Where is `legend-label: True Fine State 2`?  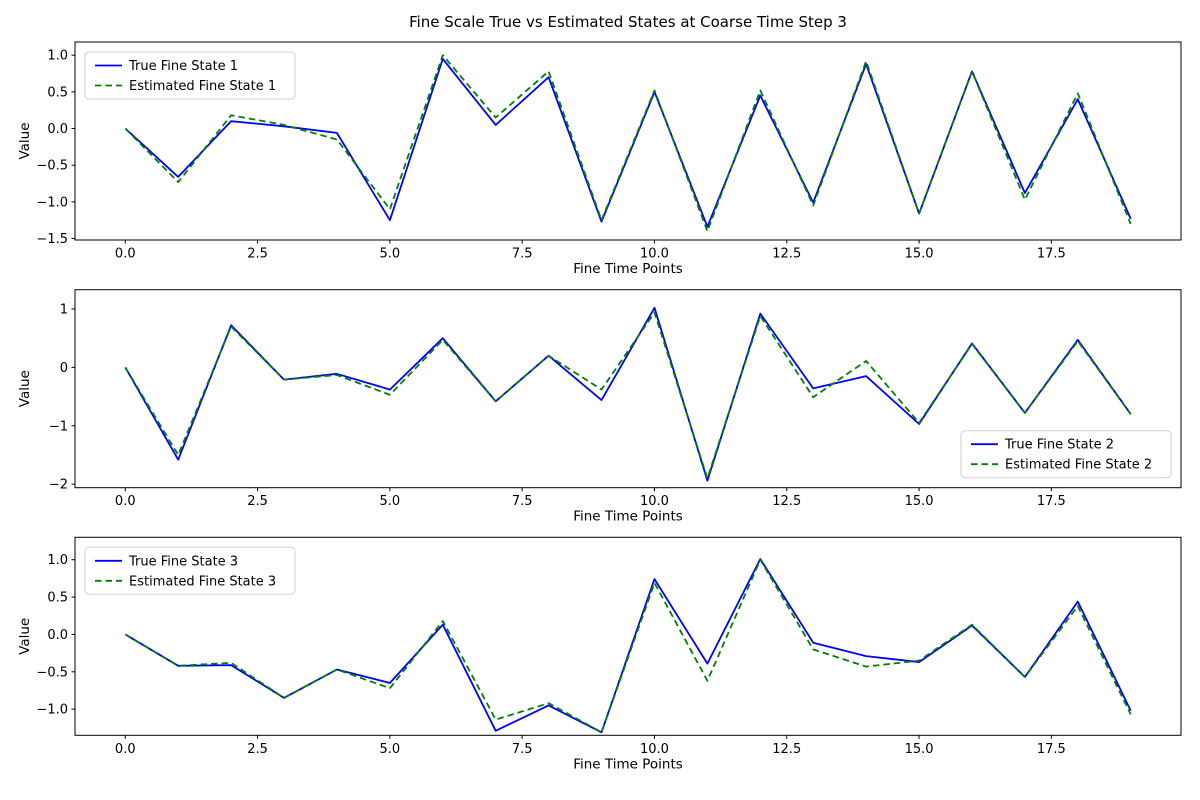 legend-label: True Fine State 2 is located at coordinates (1059, 445).